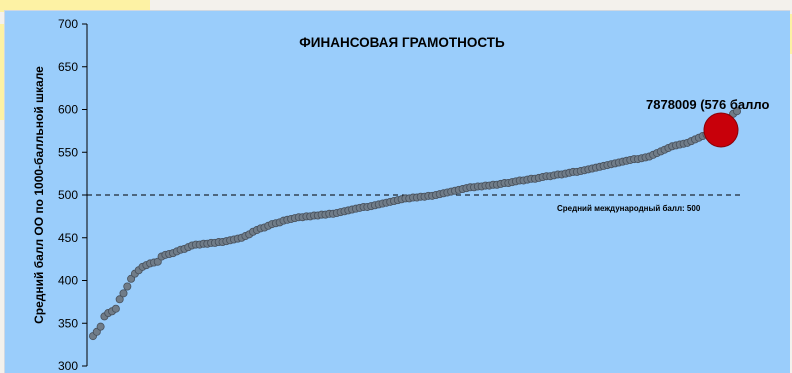  Describe the element at coordinates (721, 130) in the screenshot. I see `highlight-marker` at that location.